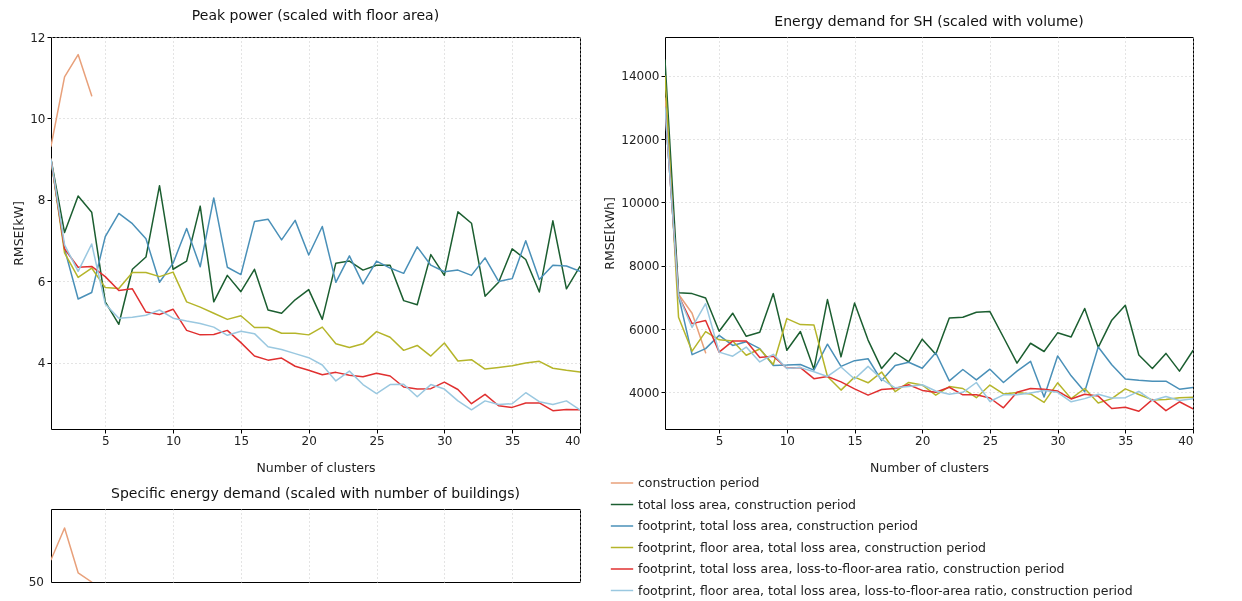  I want to click on y-axis-title: RMSE[kW], so click(19, 233).